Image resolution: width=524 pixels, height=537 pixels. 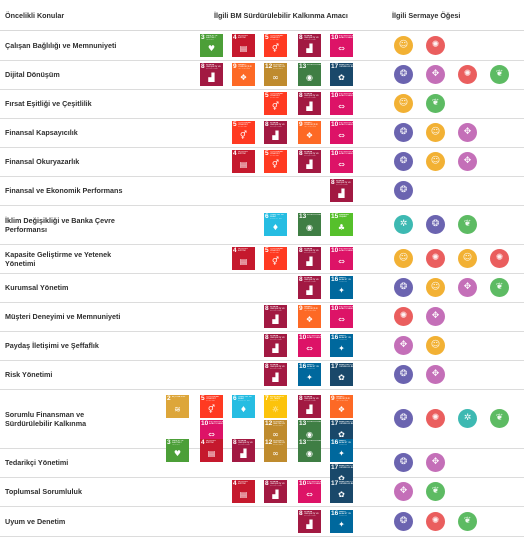 I want to click on topic-label: Müşteri Deneyimi ve Memnuniyeti, so click(x=63, y=316).